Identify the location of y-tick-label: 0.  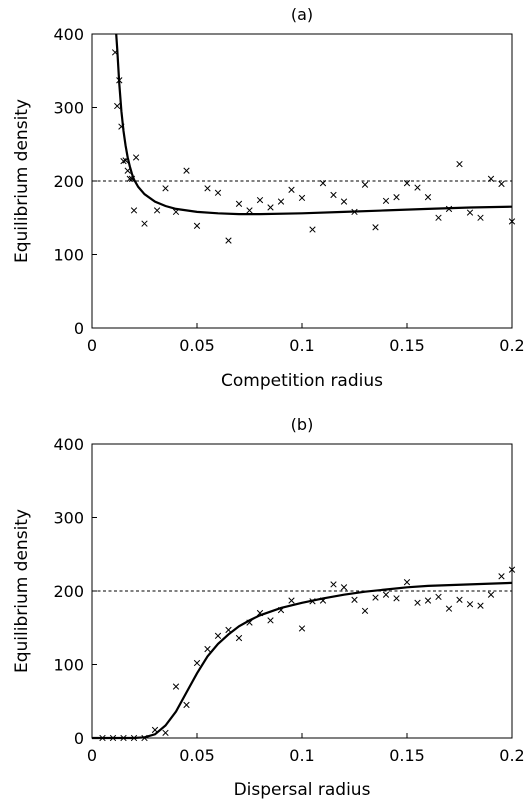
(79, 328).